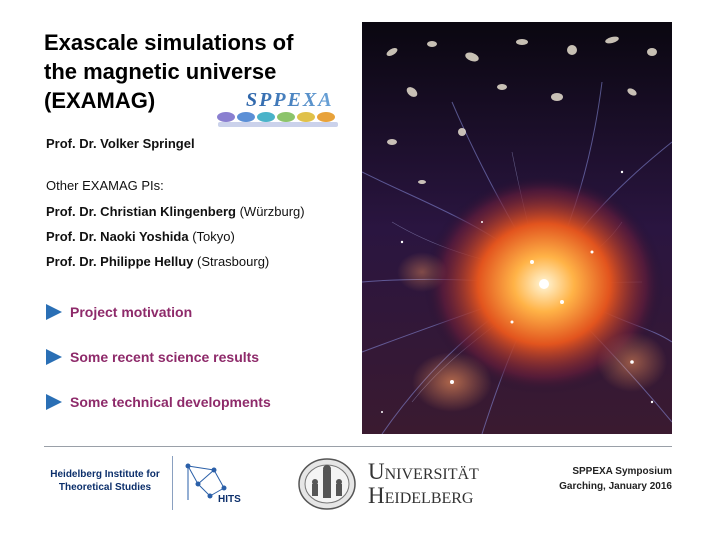 The height and width of the screenshot is (540, 720). Describe the element at coordinates (213, 484) in the screenshot. I see `hits-logo: HITS` at that location.